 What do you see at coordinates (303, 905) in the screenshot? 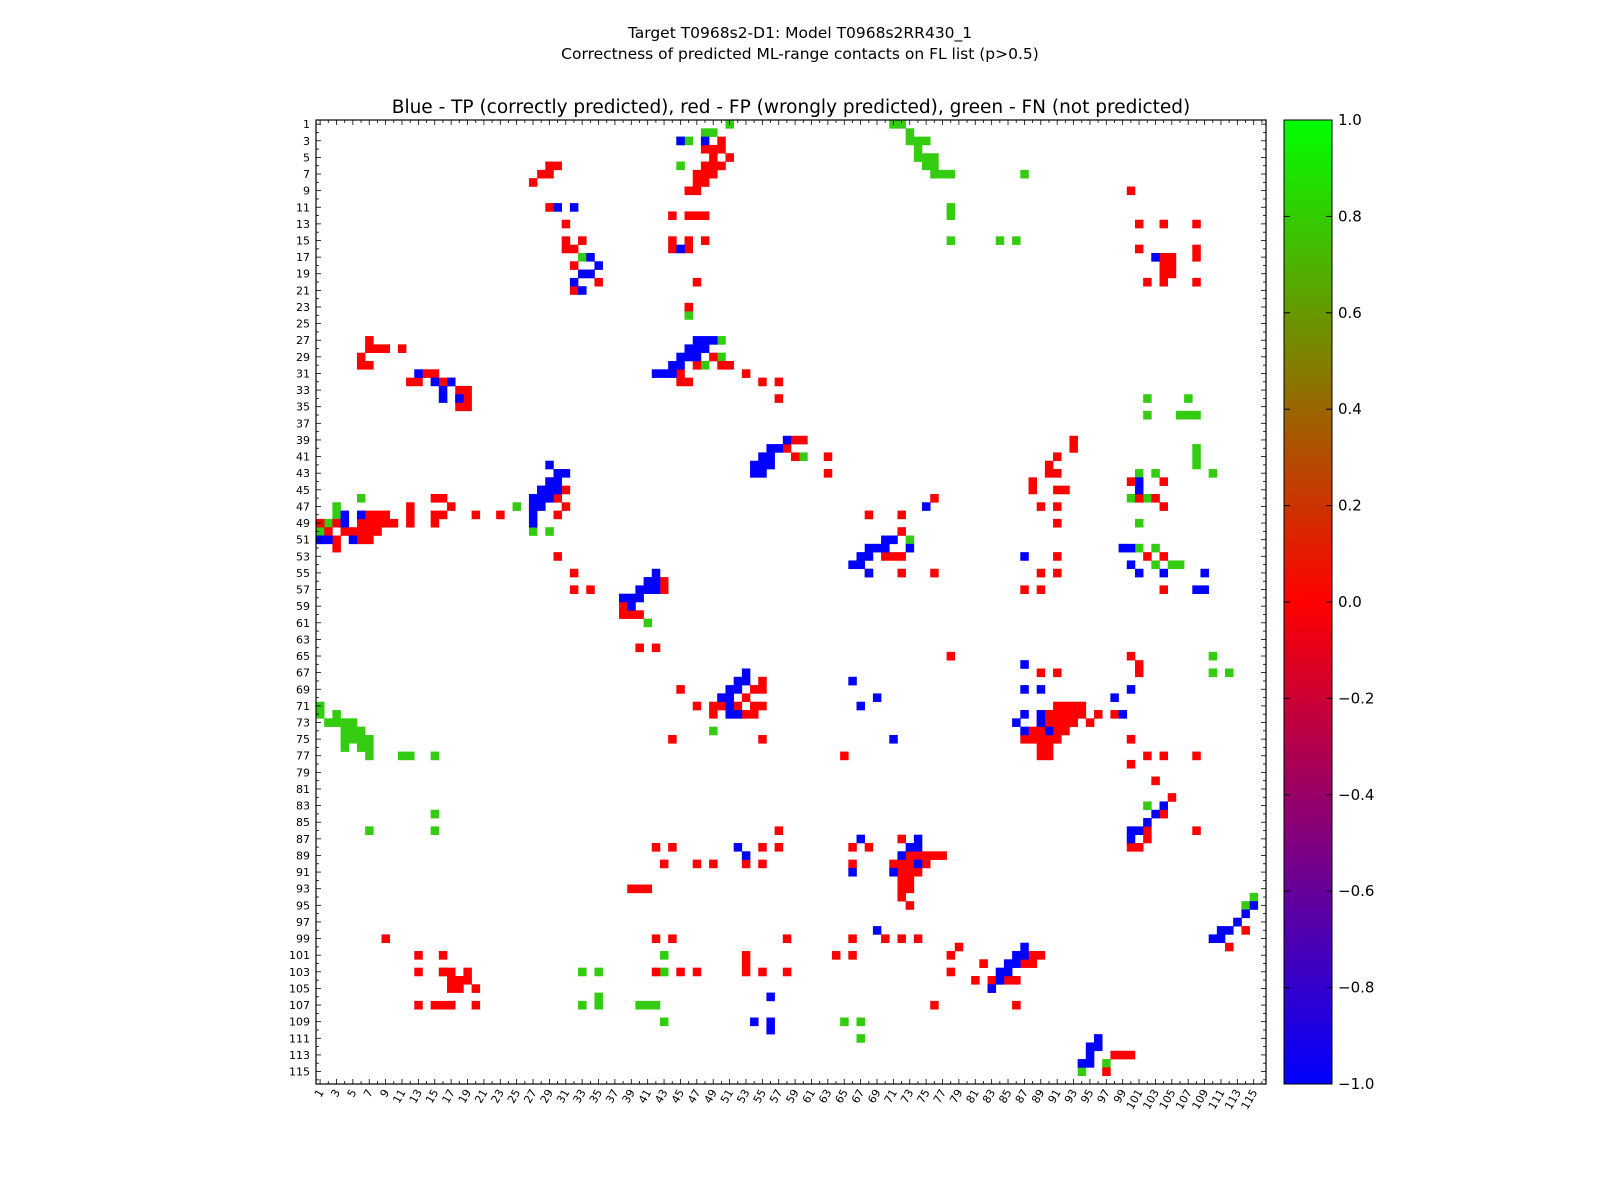
I see `y-tick-label: 95` at bounding box center [303, 905].